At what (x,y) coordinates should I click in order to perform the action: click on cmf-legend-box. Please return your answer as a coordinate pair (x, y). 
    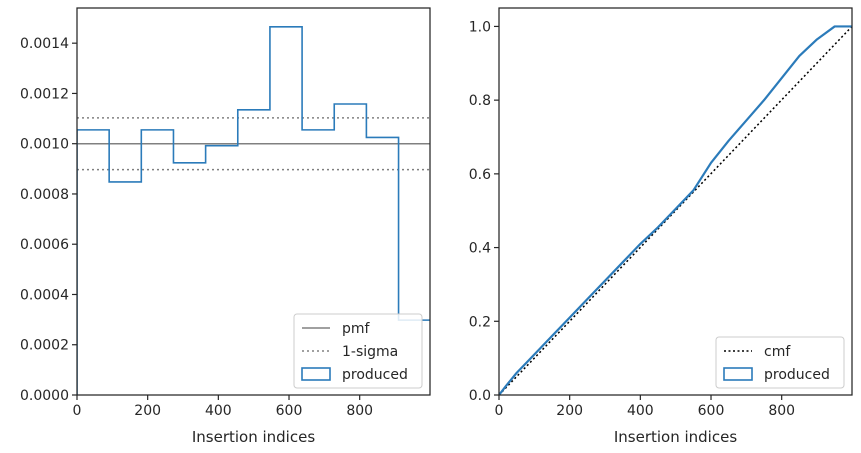
    Looking at the image, I should click on (780, 362).